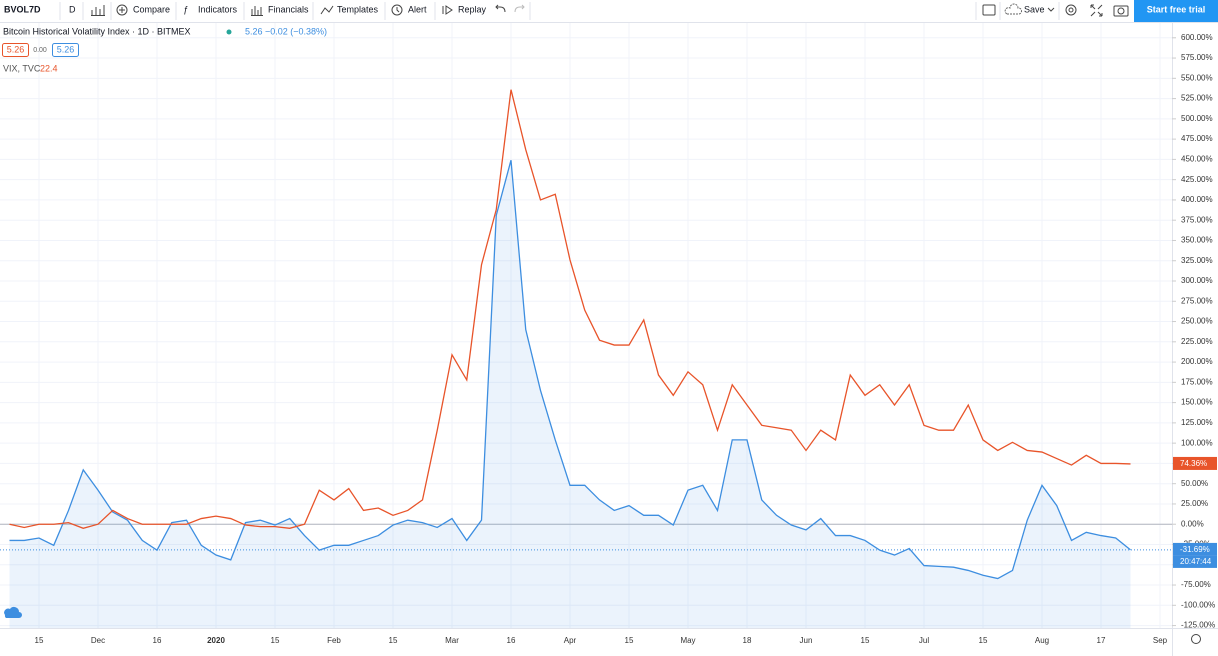 This screenshot has height=656, width=1218. I want to click on cta-text: Start free trial, so click(1176, 9).